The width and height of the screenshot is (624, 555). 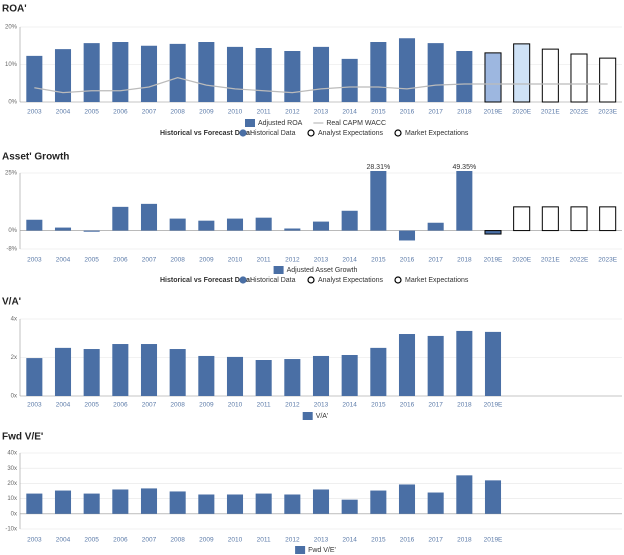 What do you see at coordinates (91, 260) in the screenshot?
I see `x-tick-label: 2005` at bounding box center [91, 260].